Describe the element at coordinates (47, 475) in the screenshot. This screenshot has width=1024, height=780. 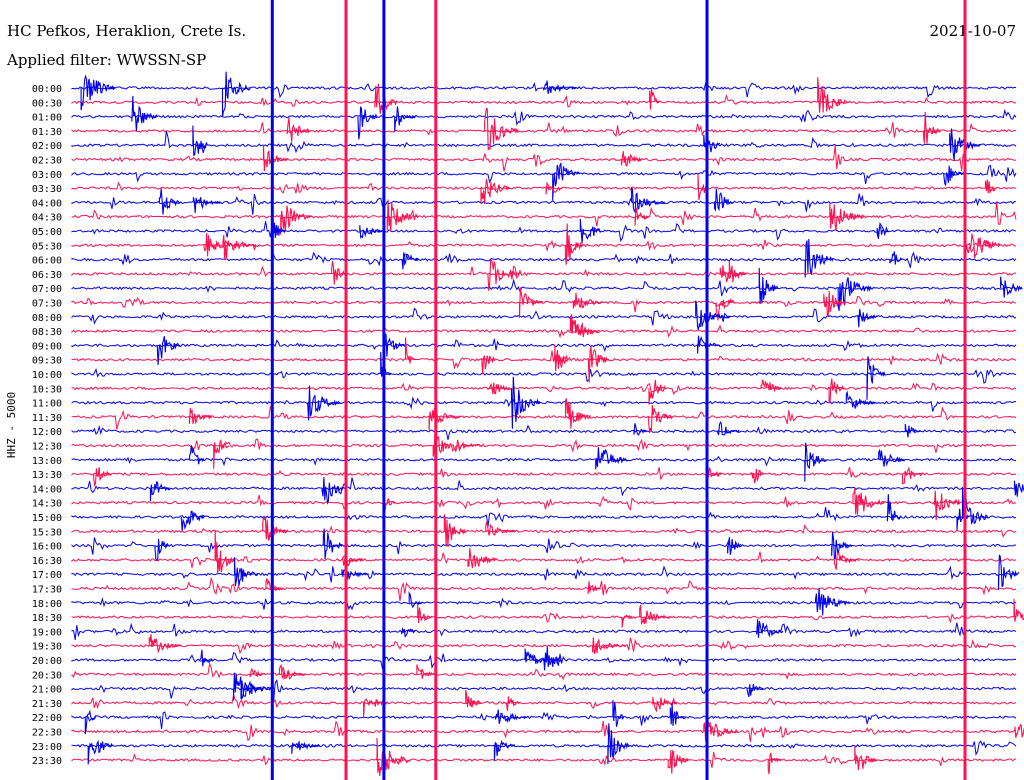
I see `time-label: 13:30` at that location.